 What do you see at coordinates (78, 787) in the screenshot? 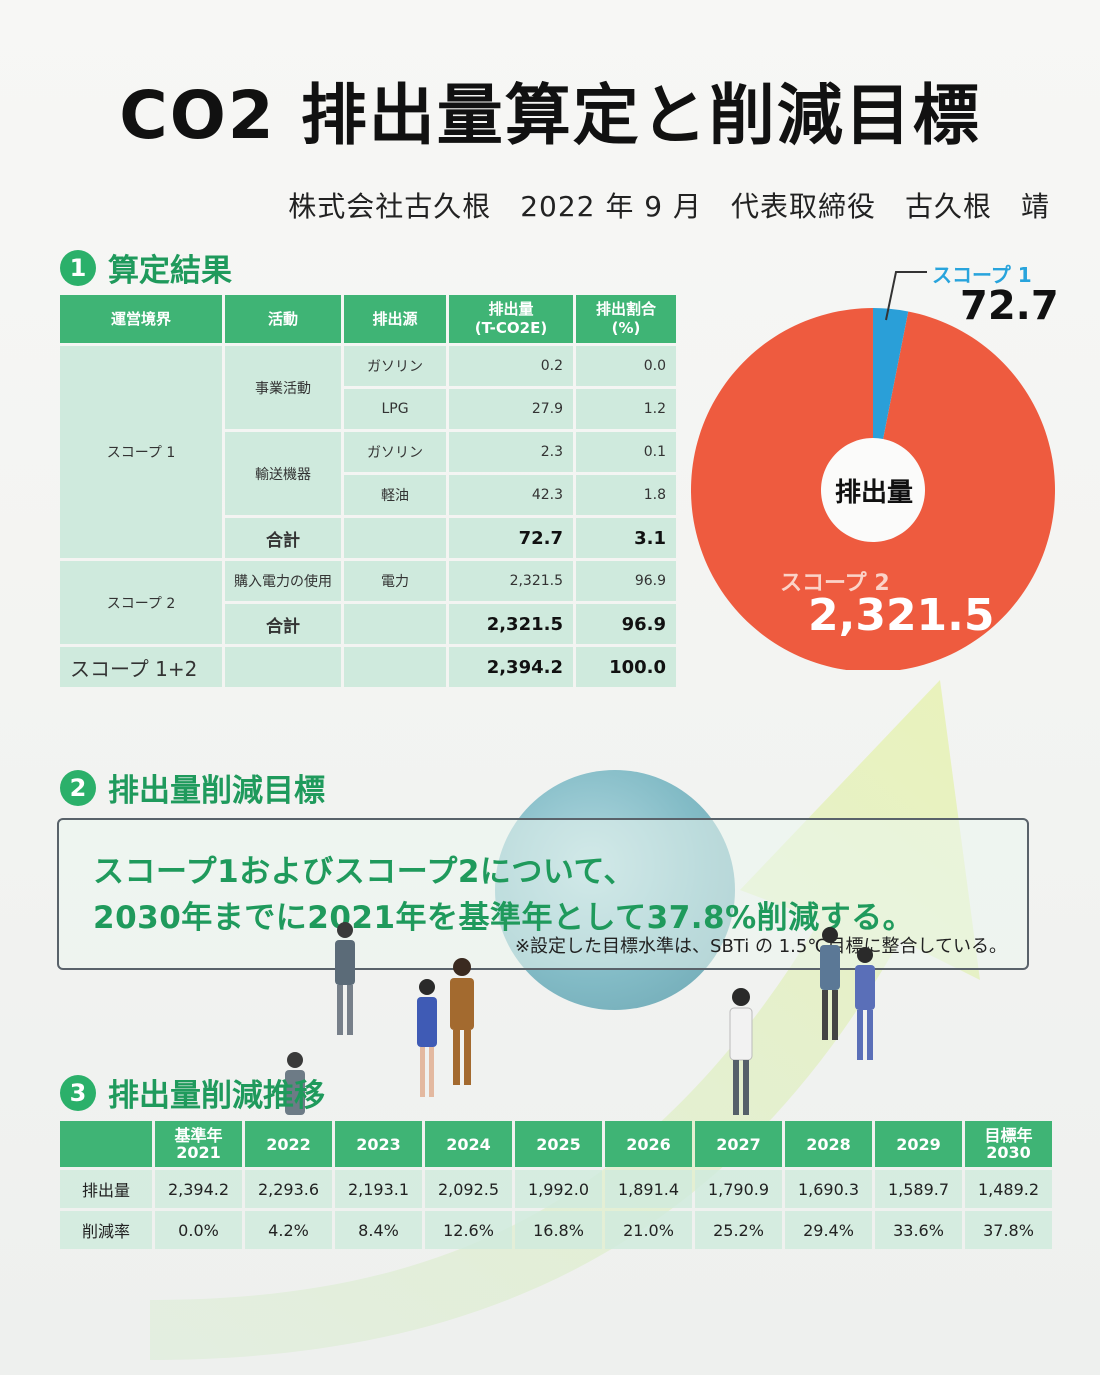
I see `section-number: 2` at bounding box center [78, 787].